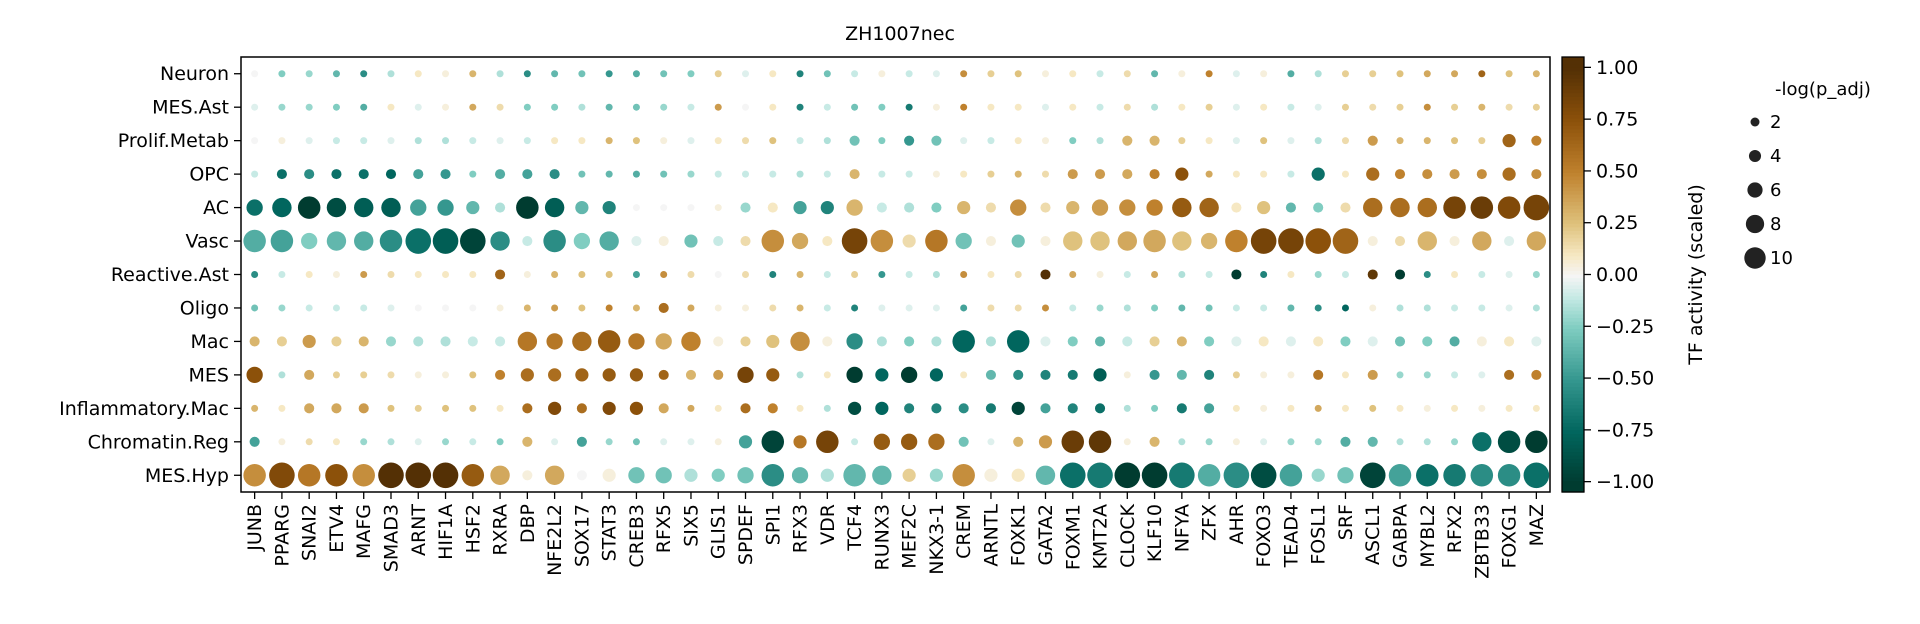 Image resolution: width=1920 pixels, height=624 pixels. I want to click on x-tick-label: RFX5, so click(664, 528).